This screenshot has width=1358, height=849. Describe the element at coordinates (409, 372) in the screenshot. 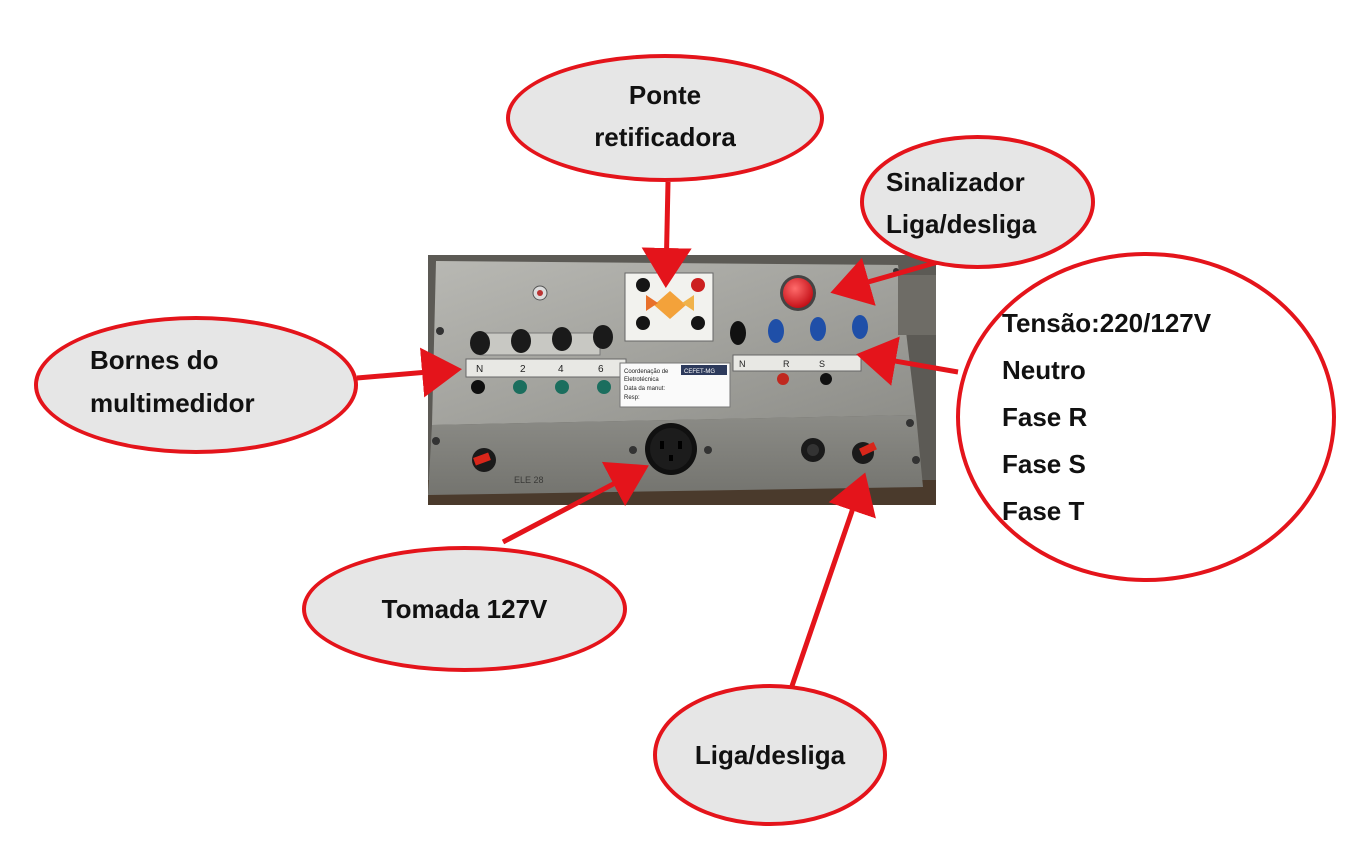

I see `arrow-bornes` at that location.